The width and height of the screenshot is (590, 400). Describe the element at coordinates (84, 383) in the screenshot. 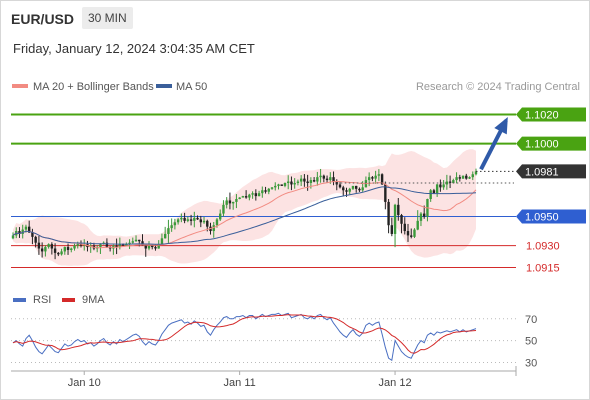

I see `x-tick-label: Jan 10` at that location.